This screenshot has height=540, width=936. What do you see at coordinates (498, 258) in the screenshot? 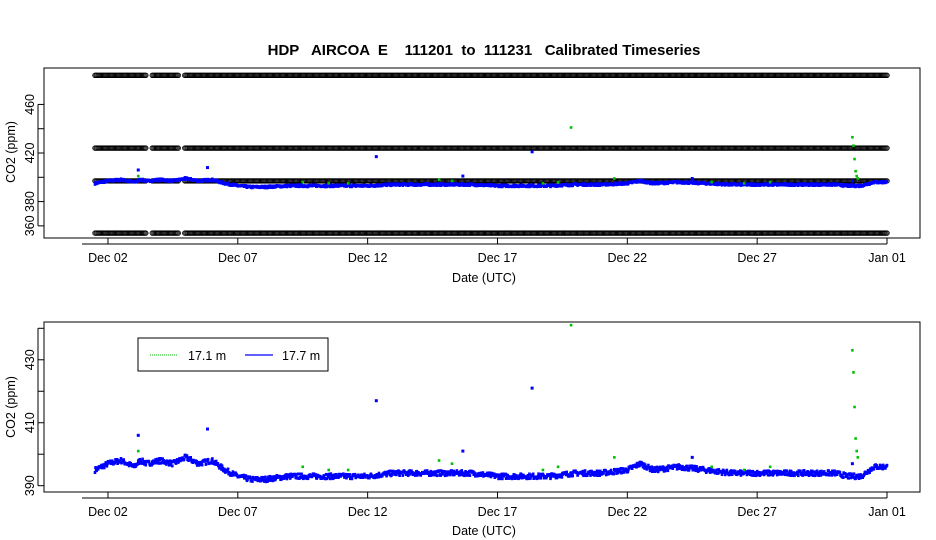
I see `top-x-tick-label: Dec 17` at bounding box center [498, 258].